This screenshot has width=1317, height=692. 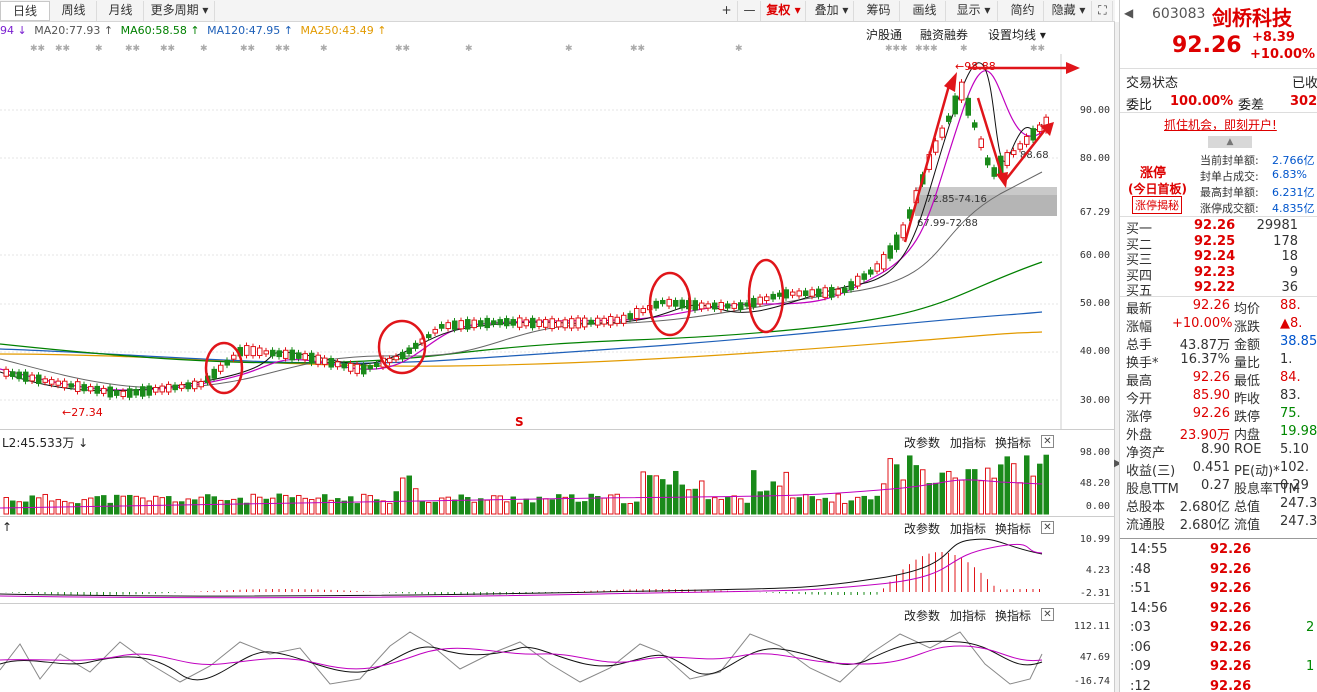 I want to click on bid-label: 买三, so click(x=1139, y=260).